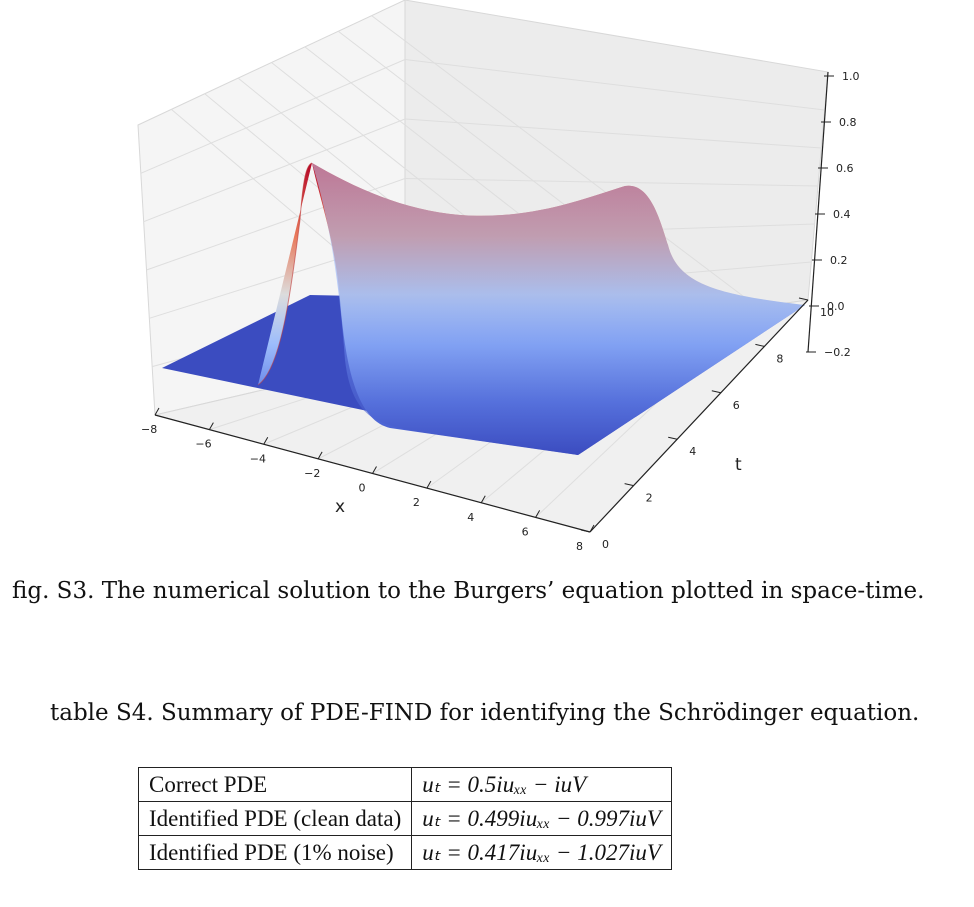 Image resolution: width=974 pixels, height=907 pixels. I want to click on z-tick-label: 0.0, so click(836, 306).